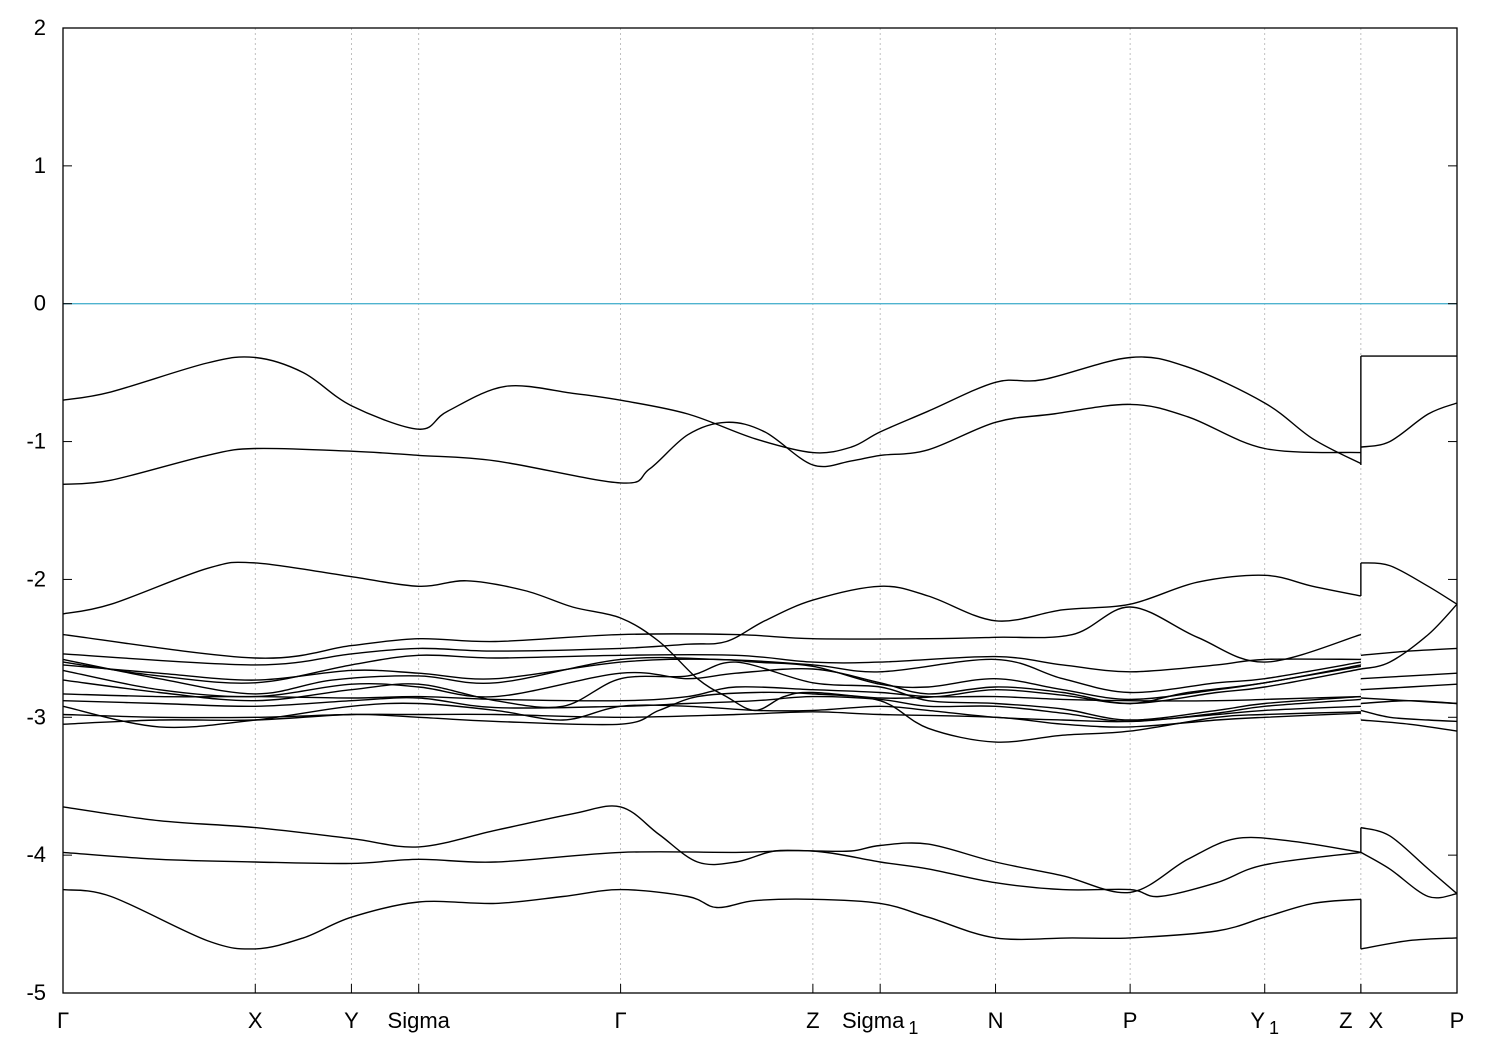 This screenshot has width=1500, height=1050. What do you see at coordinates (36, 441) in the screenshot?
I see `y-tick-label: -1` at bounding box center [36, 441].